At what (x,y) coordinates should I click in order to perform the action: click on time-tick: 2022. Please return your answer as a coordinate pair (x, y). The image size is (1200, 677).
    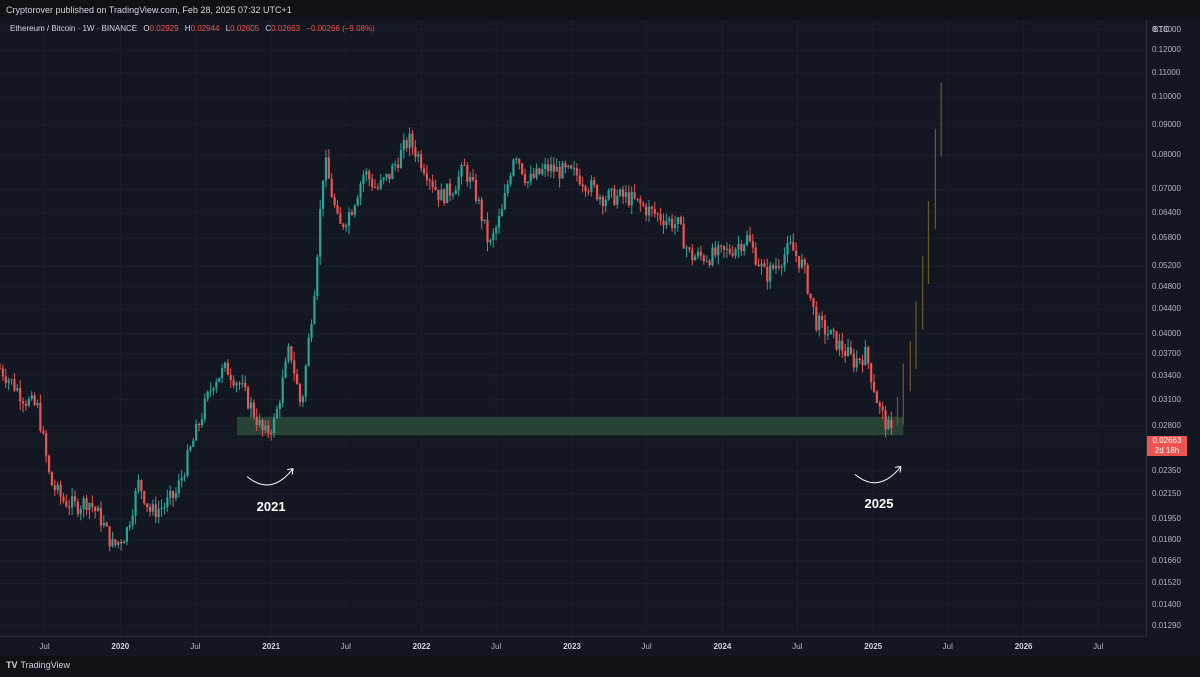
    Looking at the image, I should click on (421, 646).